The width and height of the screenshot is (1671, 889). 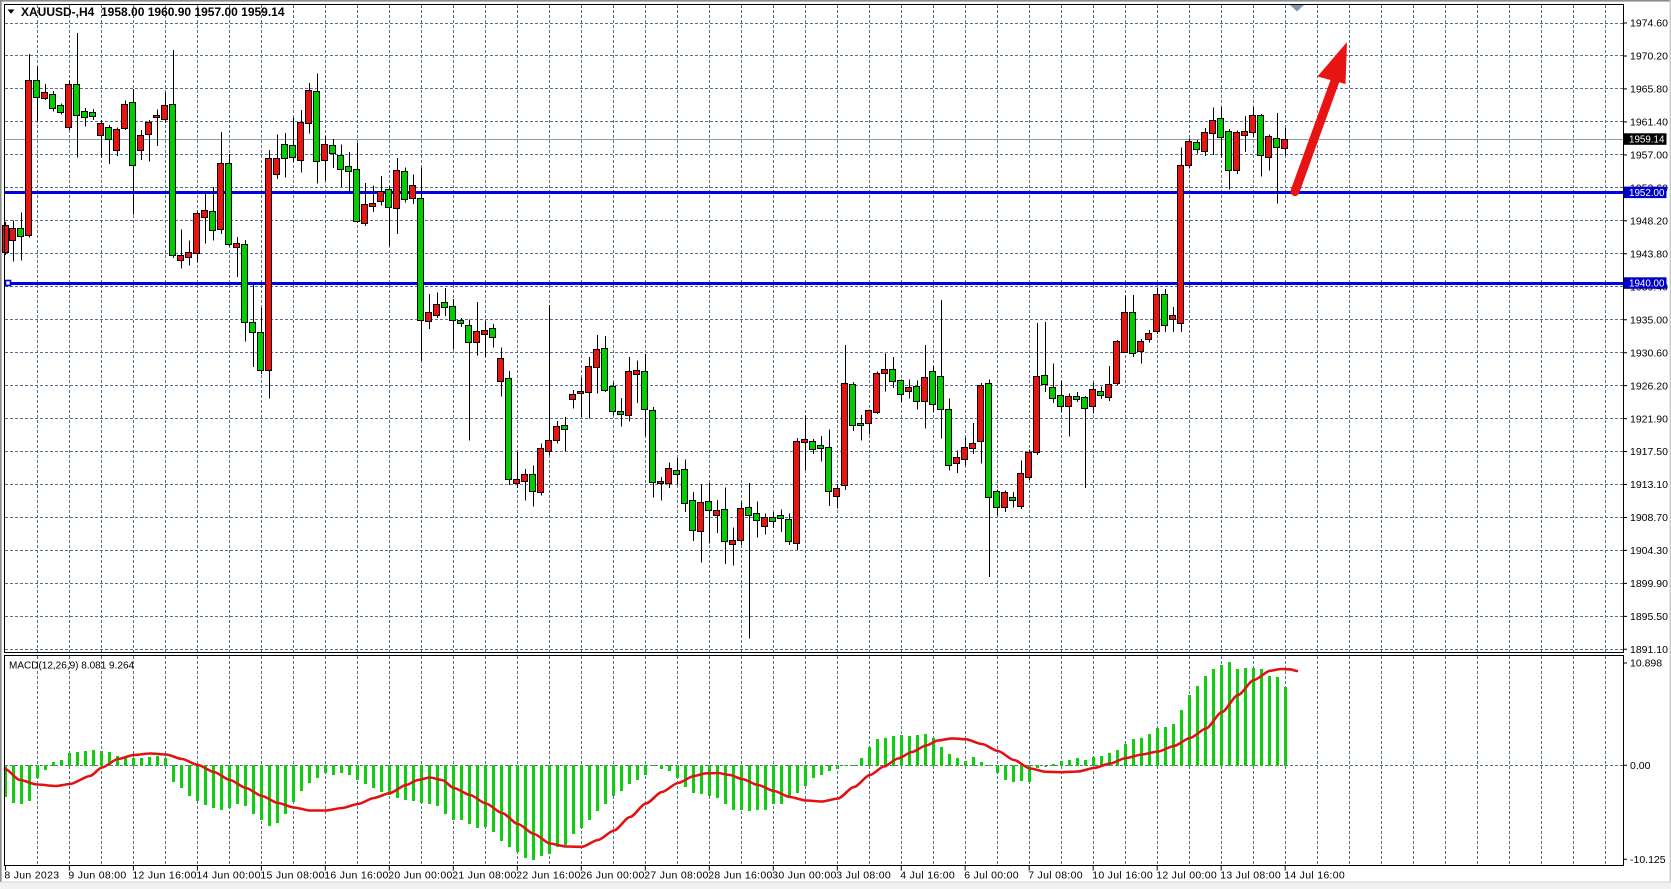 What do you see at coordinates (1649, 584) in the screenshot?
I see `svg-text: 1899.90` at bounding box center [1649, 584].